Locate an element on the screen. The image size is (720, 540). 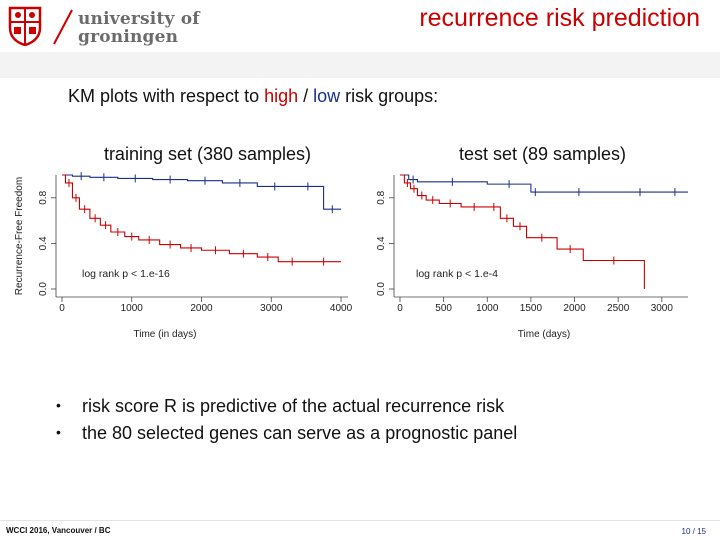
km-curve-high-risk is located at coordinates (202, 218).